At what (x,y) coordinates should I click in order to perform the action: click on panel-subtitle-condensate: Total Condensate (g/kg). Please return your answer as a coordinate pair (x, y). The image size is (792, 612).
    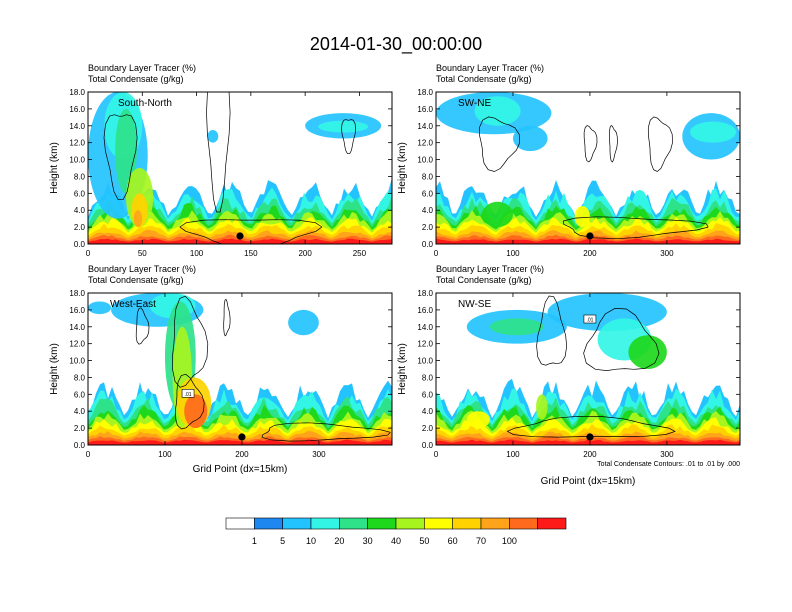
    Looking at the image, I should click on (484, 280).